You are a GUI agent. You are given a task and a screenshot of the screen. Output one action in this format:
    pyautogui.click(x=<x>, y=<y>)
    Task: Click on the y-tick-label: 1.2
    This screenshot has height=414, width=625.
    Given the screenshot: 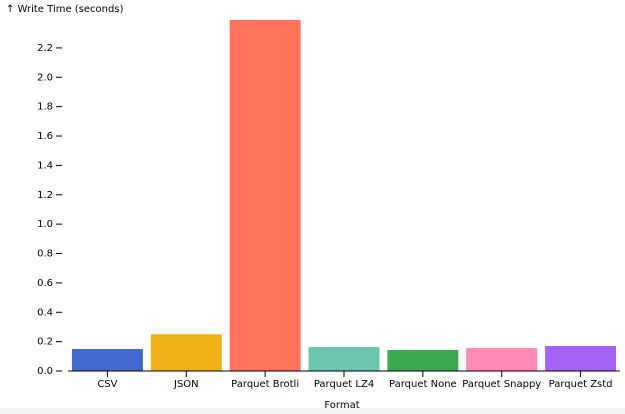 What is the action you would take?
    pyautogui.click(x=45, y=195)
    